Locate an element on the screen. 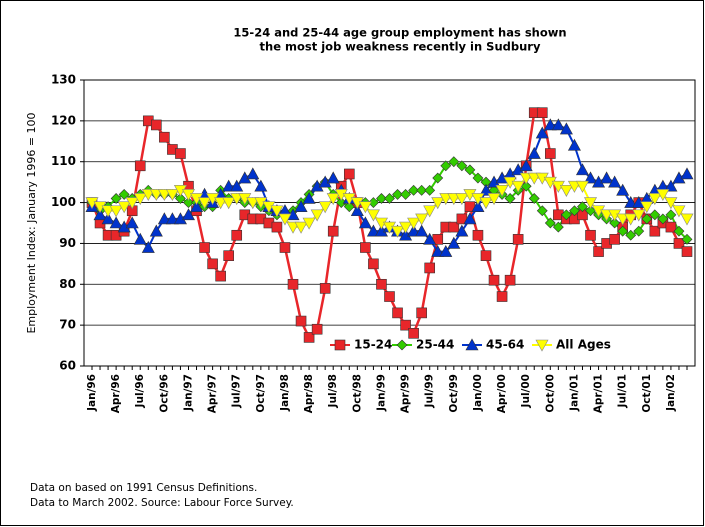 The image size is (705, 527). y-tick-label: 130 is located at coordinates (63, 80).